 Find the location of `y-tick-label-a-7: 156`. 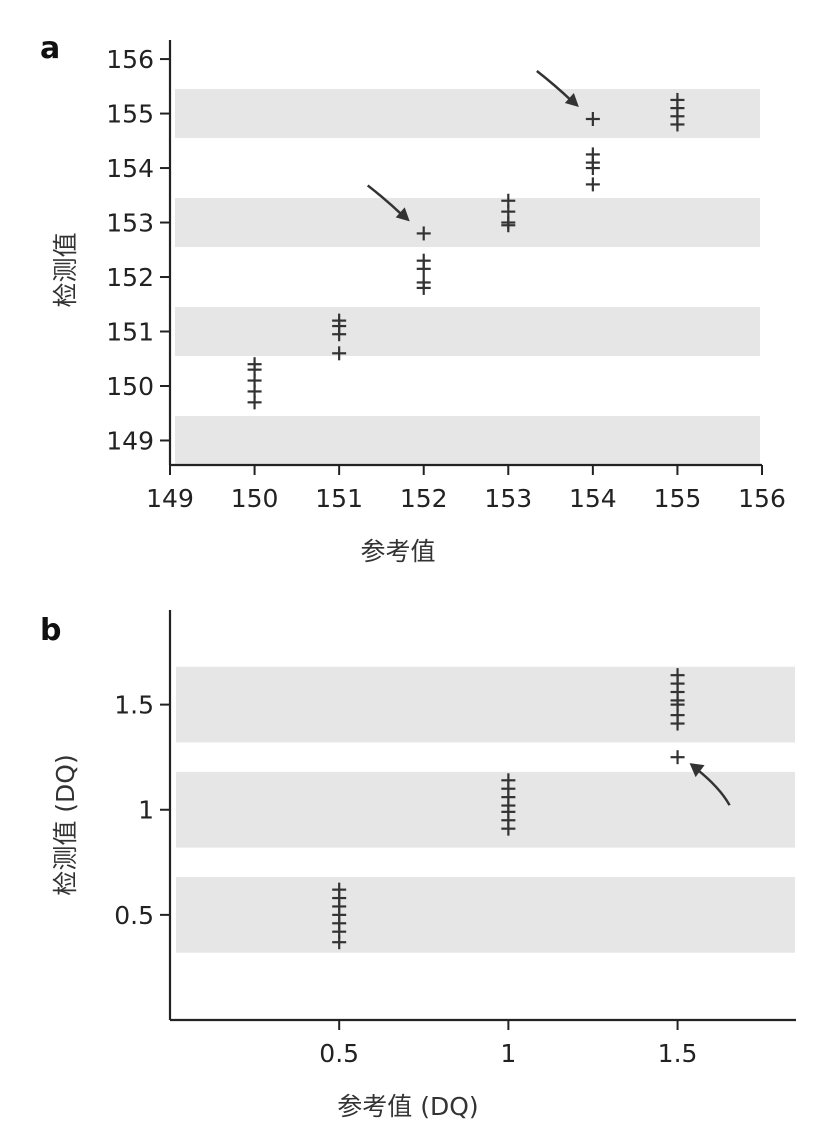

y-tick-label-a-7: 156 is located at coordinates (130, 59).